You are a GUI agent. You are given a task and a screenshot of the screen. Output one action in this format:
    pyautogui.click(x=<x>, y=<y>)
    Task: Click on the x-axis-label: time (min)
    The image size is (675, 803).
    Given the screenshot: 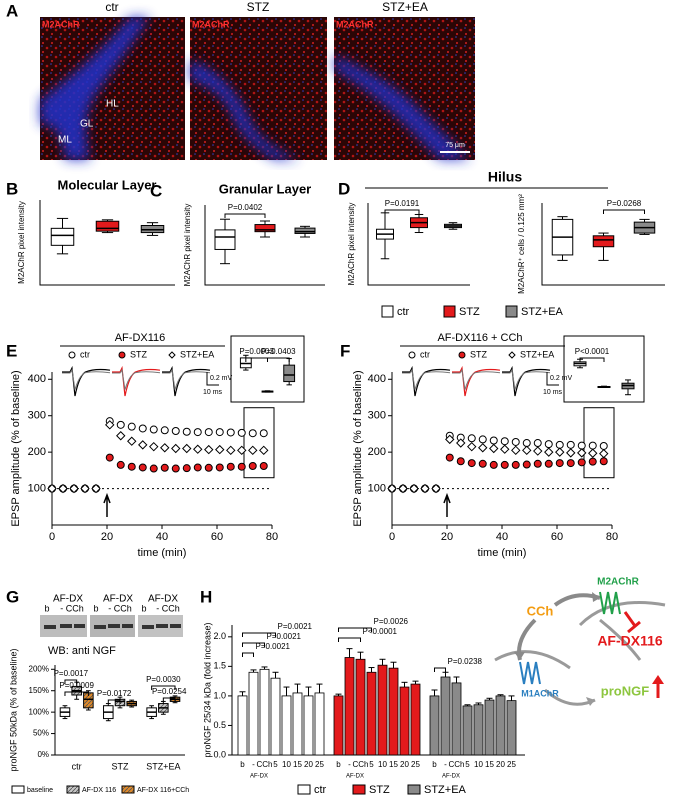 What is the action you would take?
    pyautogui.click(x=162, y=553)
    